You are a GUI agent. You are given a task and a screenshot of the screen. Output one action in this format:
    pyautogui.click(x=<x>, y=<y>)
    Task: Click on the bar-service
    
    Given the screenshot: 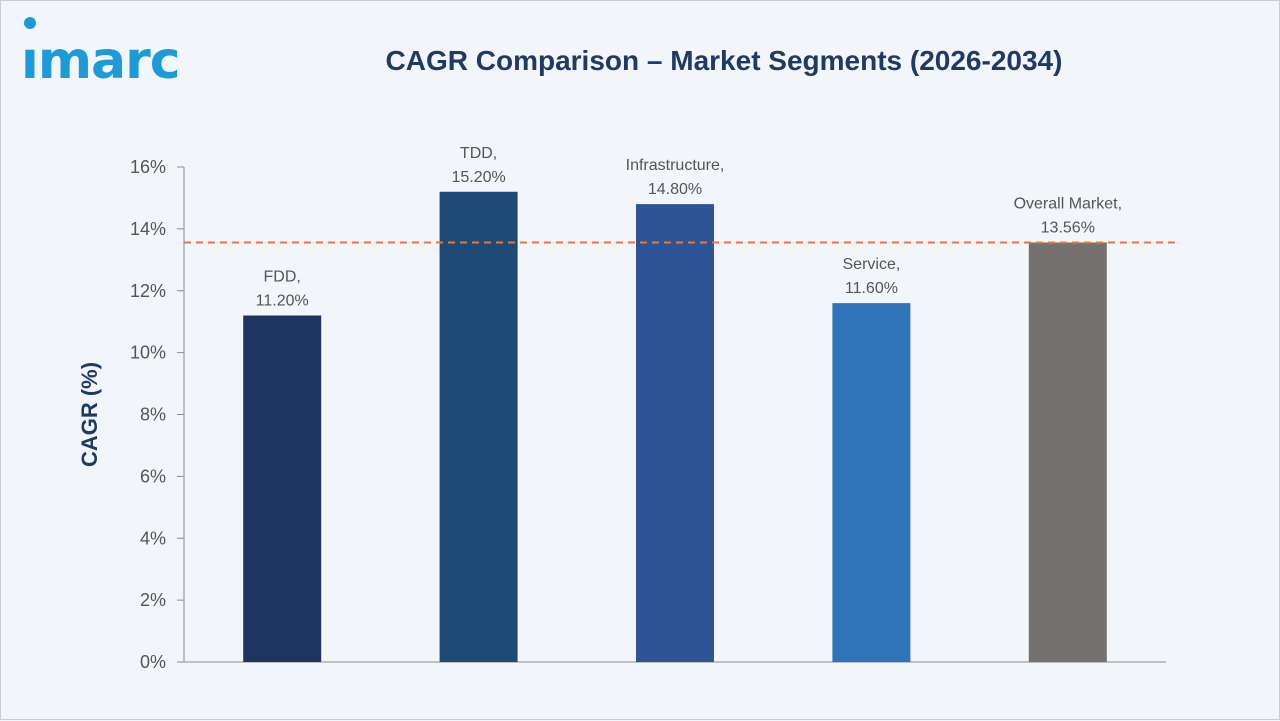 What is the action you would take?
    pyautogui.click(x=871, y=482)
    